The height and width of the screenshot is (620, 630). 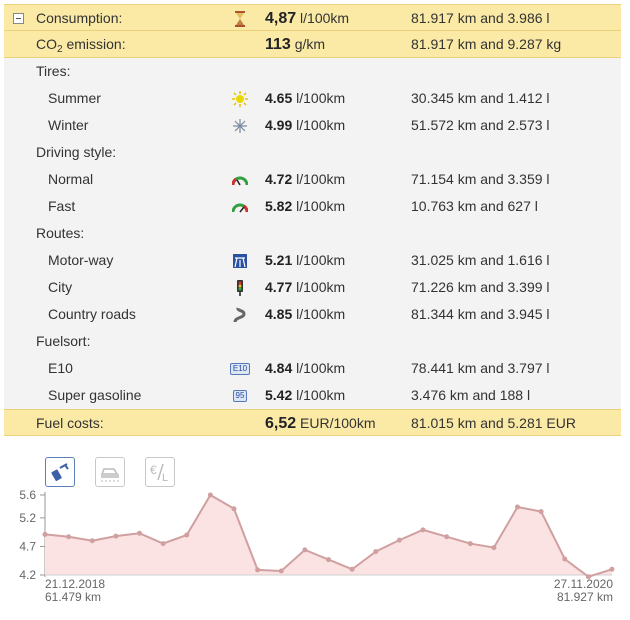 I want to click on breakdown-label: Country roads, so click(x=92, y=314).